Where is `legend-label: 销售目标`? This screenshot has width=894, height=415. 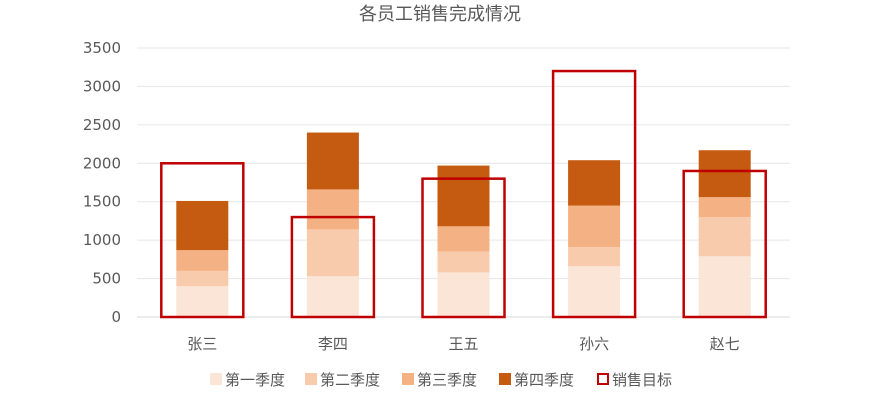
legend-label: 销售目标 is located at coordinates (642, 380).